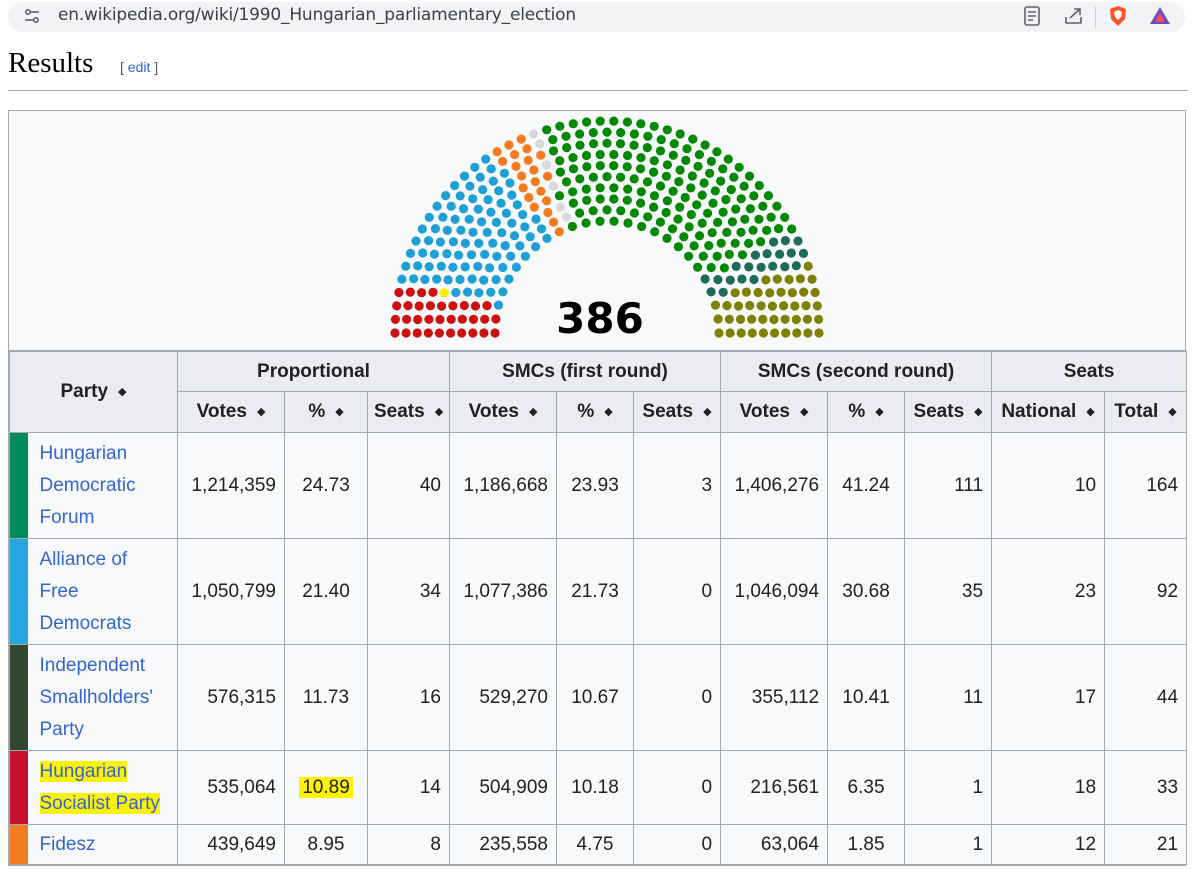  What do you see at coordinates (764, 411) in the screenshot?
I see `col-header-label: Votes` at bounding box center [764, 411].